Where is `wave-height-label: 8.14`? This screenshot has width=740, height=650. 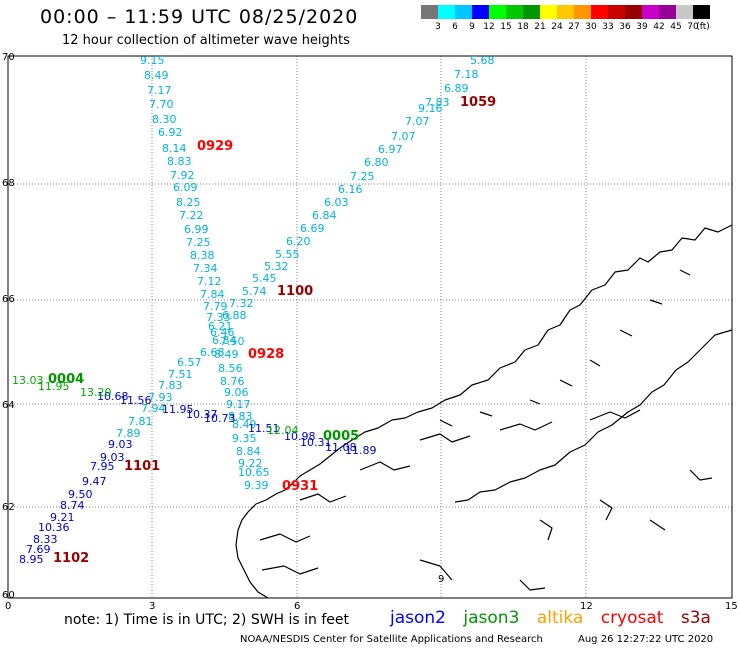 wave-height-label: 8.14 is located at coordinates (174, 148).